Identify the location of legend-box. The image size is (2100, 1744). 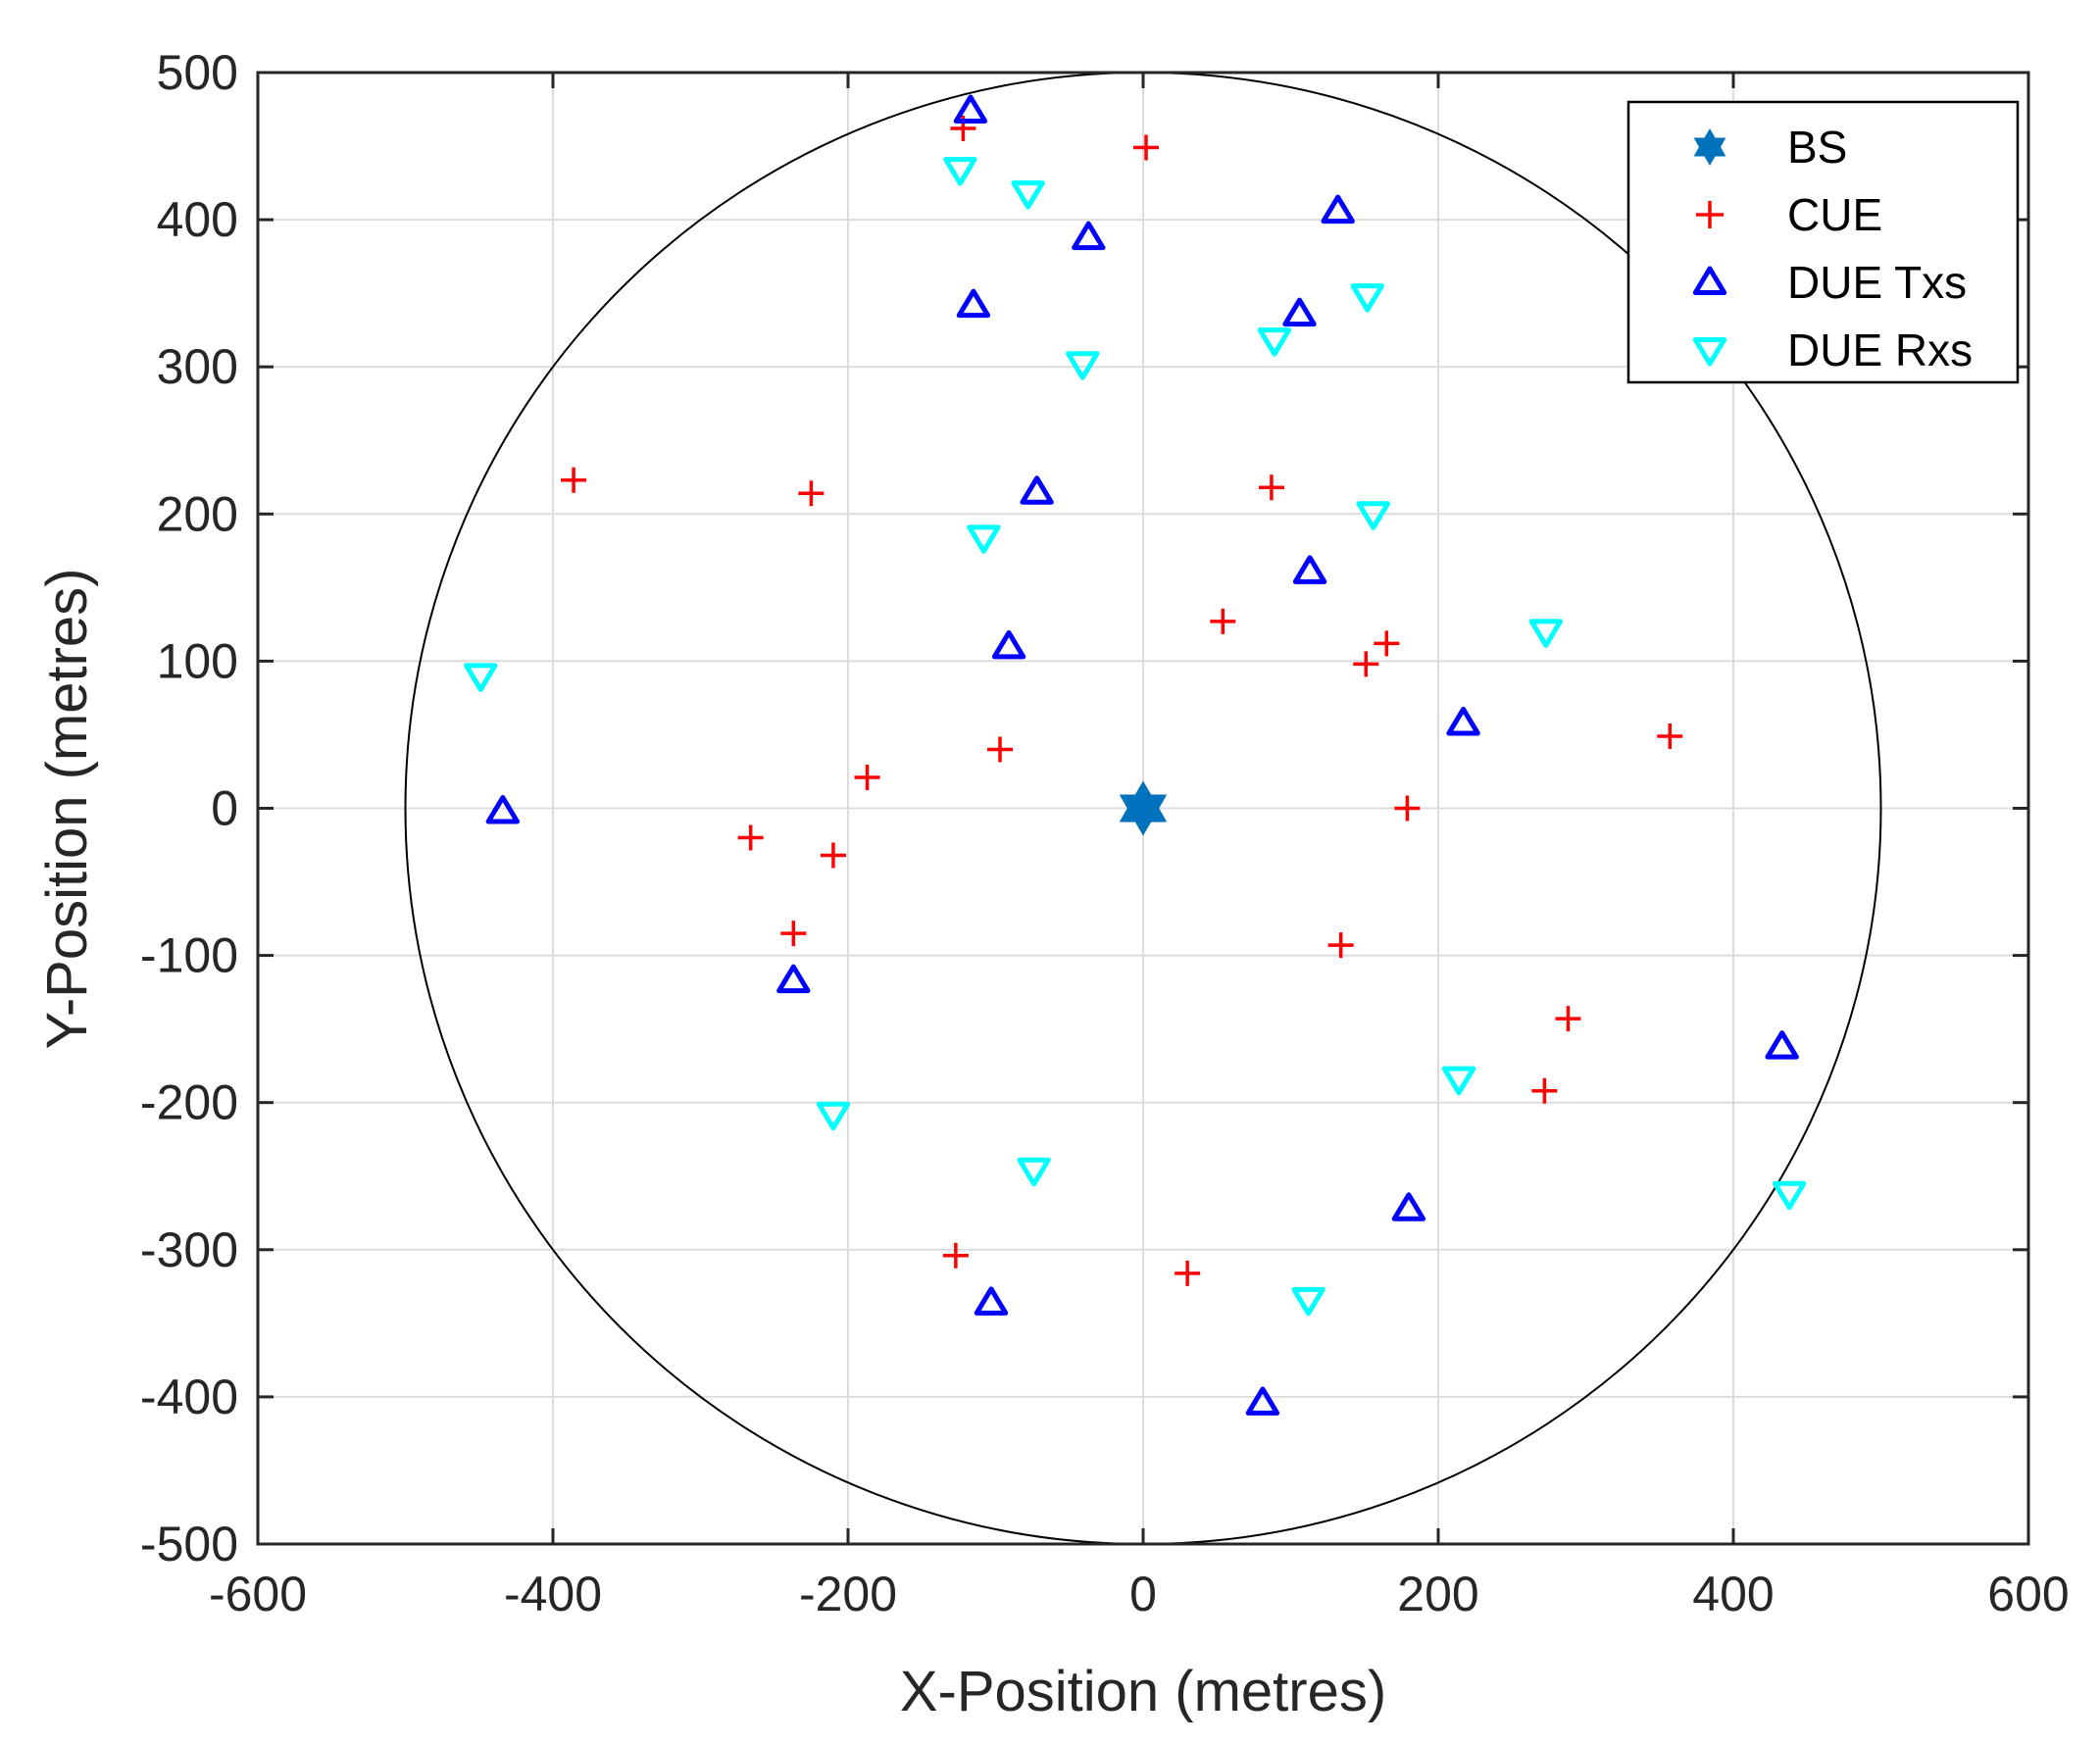
(1823, 242).